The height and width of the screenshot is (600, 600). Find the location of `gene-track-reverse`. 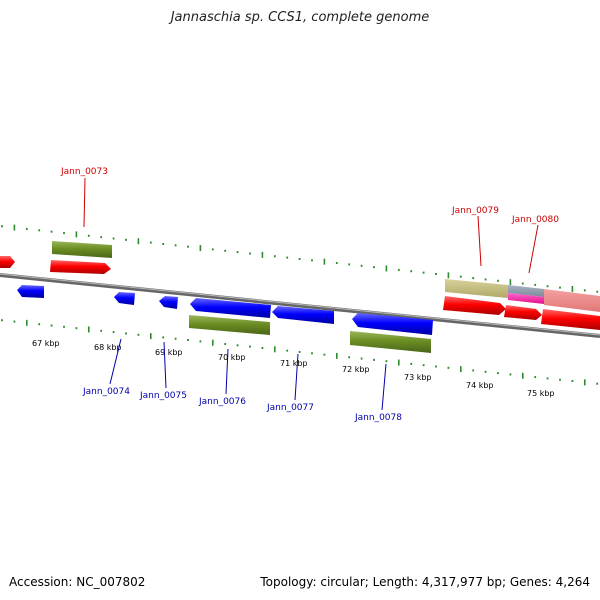

gene-track-reverse is located at coordinates (310, 334).